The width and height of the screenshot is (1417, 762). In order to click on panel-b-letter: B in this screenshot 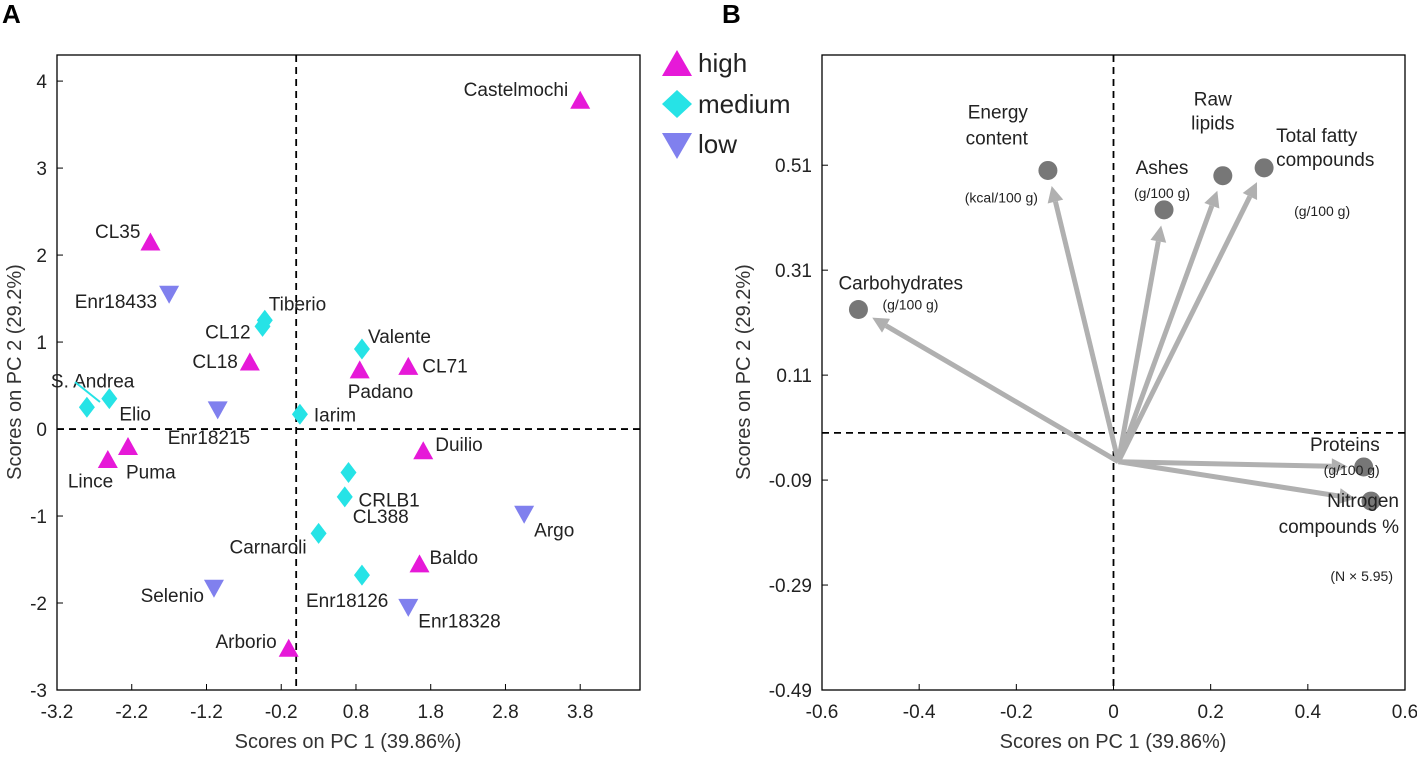, I will do `click(731, 14)`.